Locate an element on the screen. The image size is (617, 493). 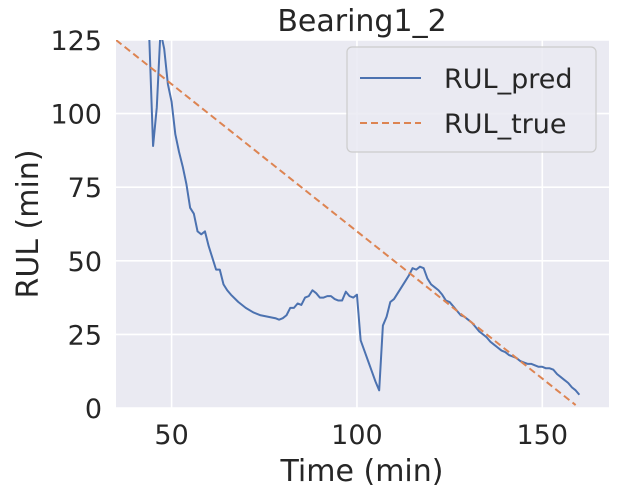
y-tick-label: 100 is located at coordinates (76, 115).